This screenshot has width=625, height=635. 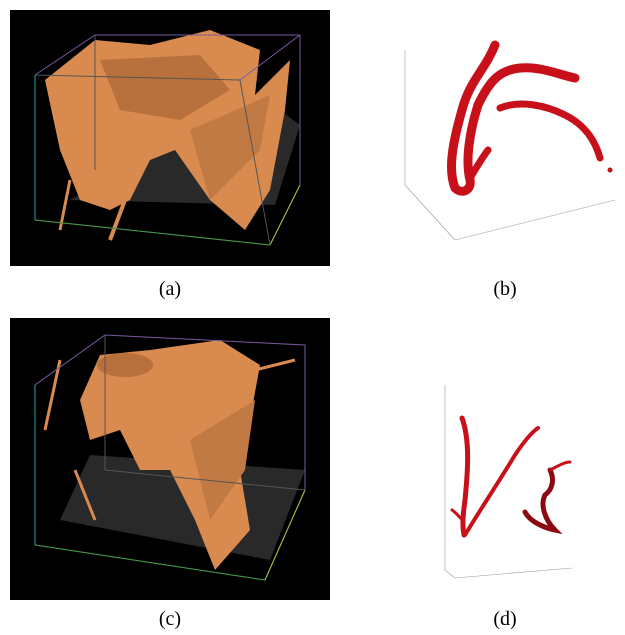 I want to click on panel-caption: (d), so click(x=505, y=619).